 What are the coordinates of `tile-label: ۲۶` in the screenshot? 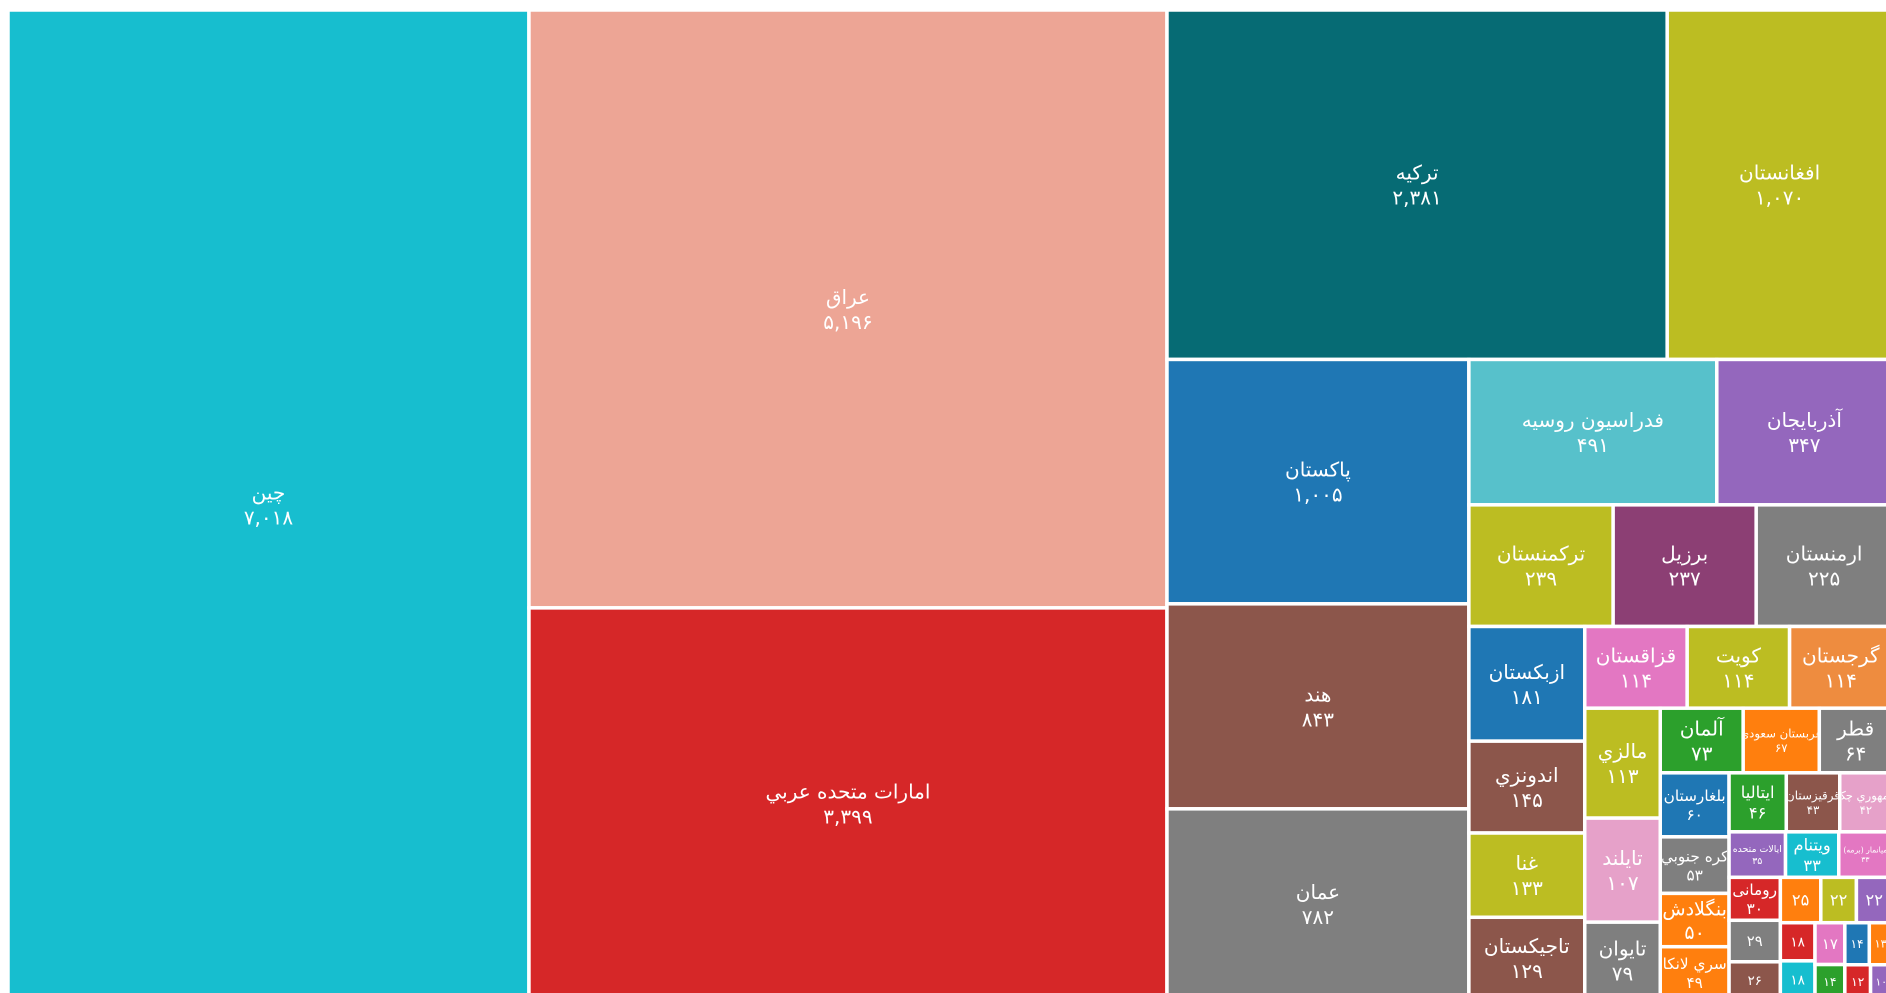 It's located at (1755, 981).